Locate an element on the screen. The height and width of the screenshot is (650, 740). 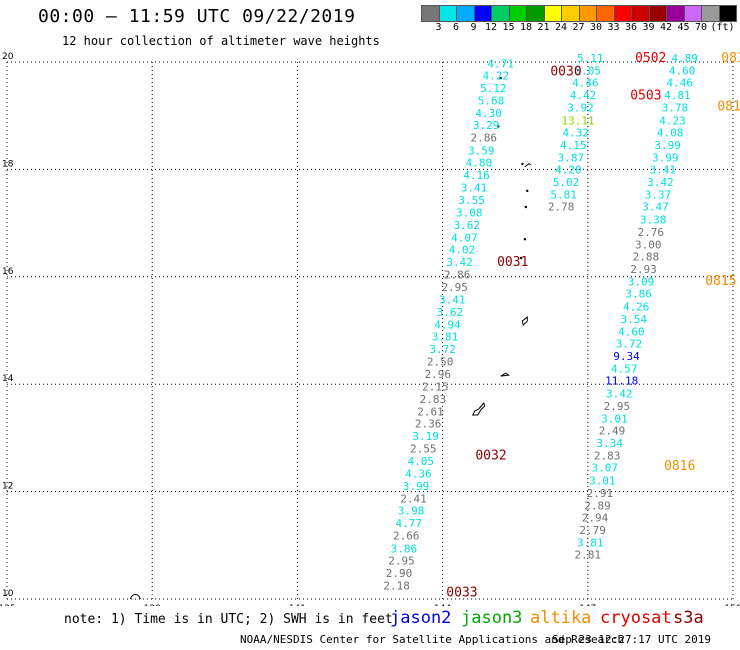
colorbar-label: 30 is located at coordinates (596, 27).